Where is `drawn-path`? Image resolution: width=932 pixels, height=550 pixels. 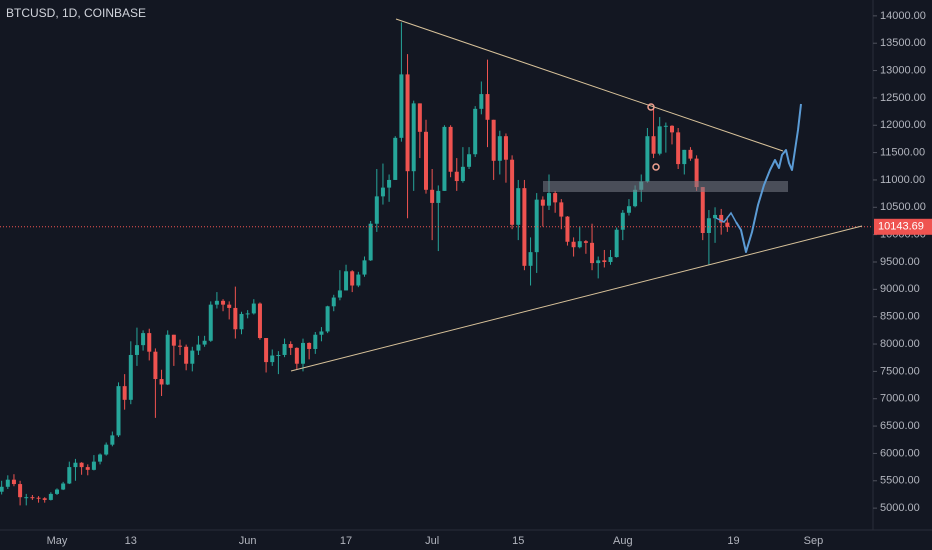 drawn-path is located at coordinates (768, 178).